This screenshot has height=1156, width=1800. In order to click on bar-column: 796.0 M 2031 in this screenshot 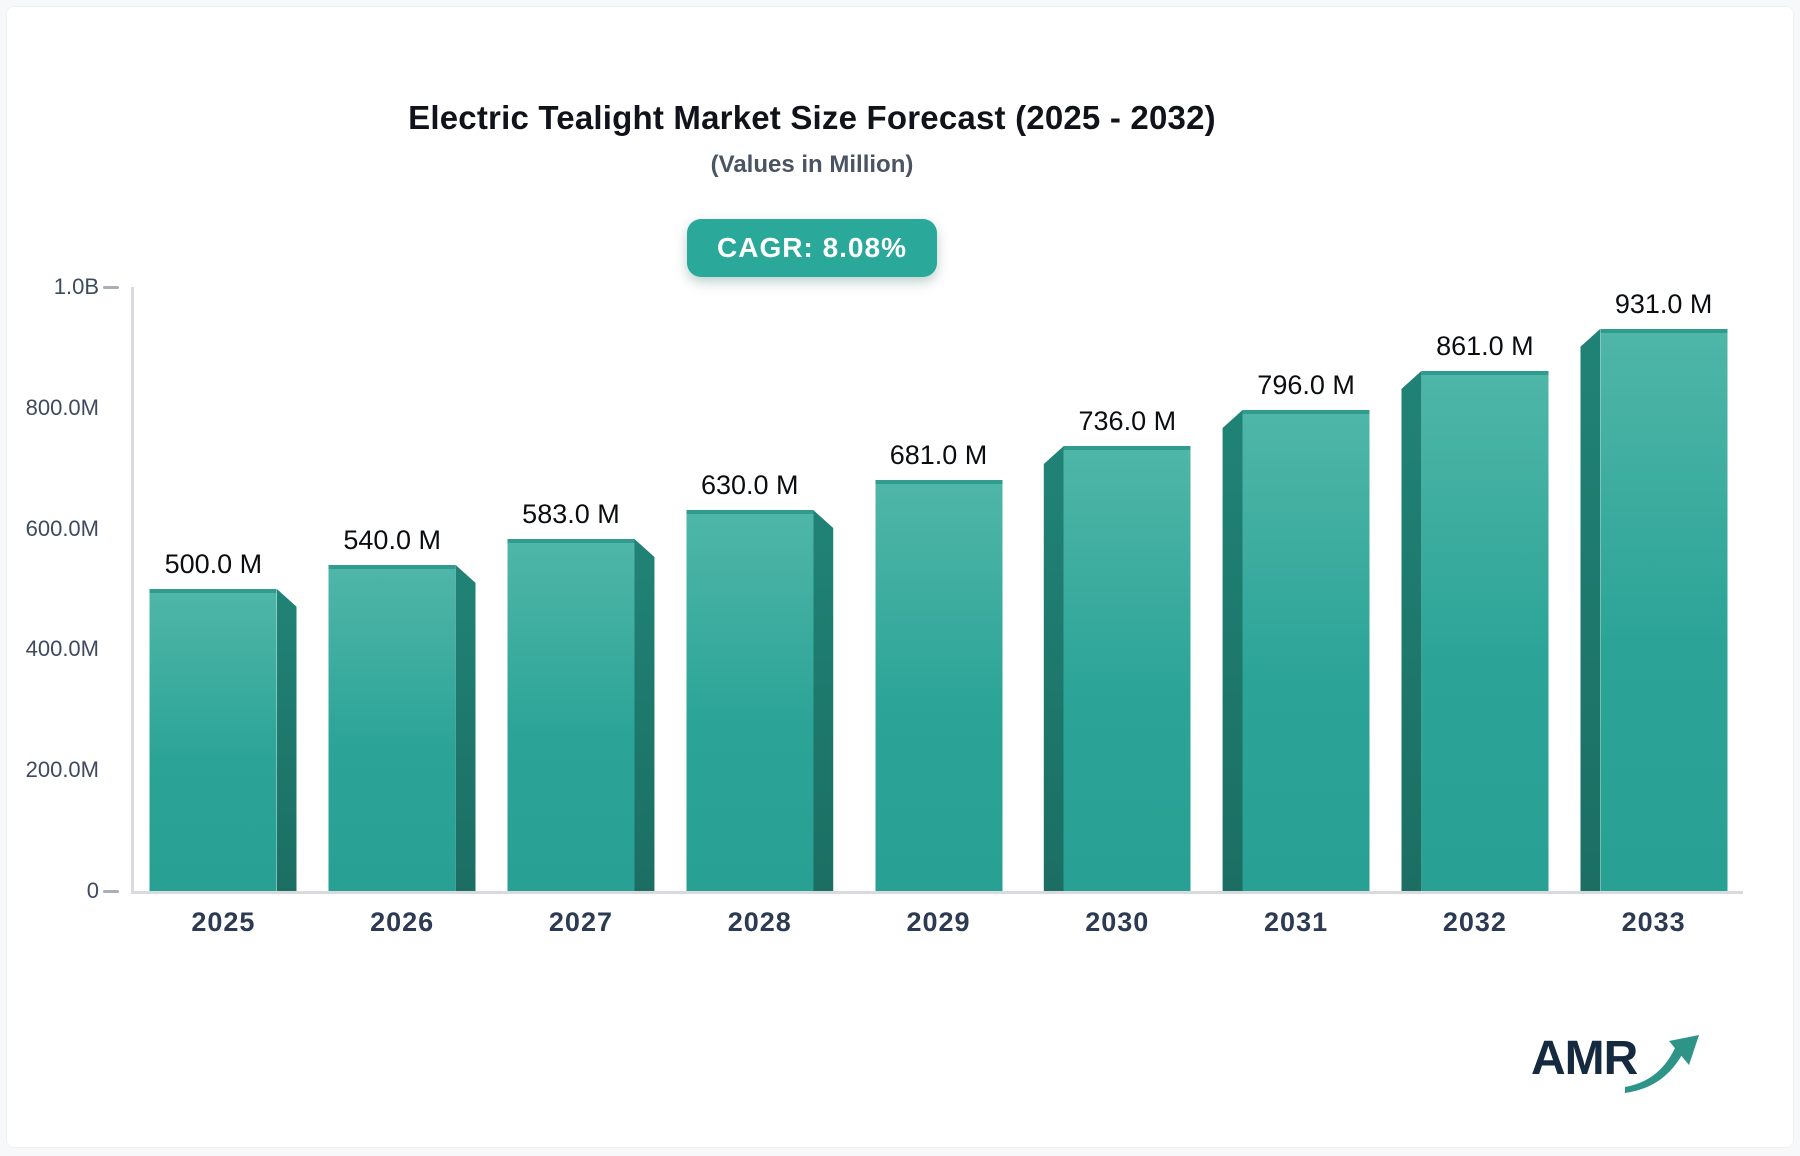, I will do `click(1296, 612)`.